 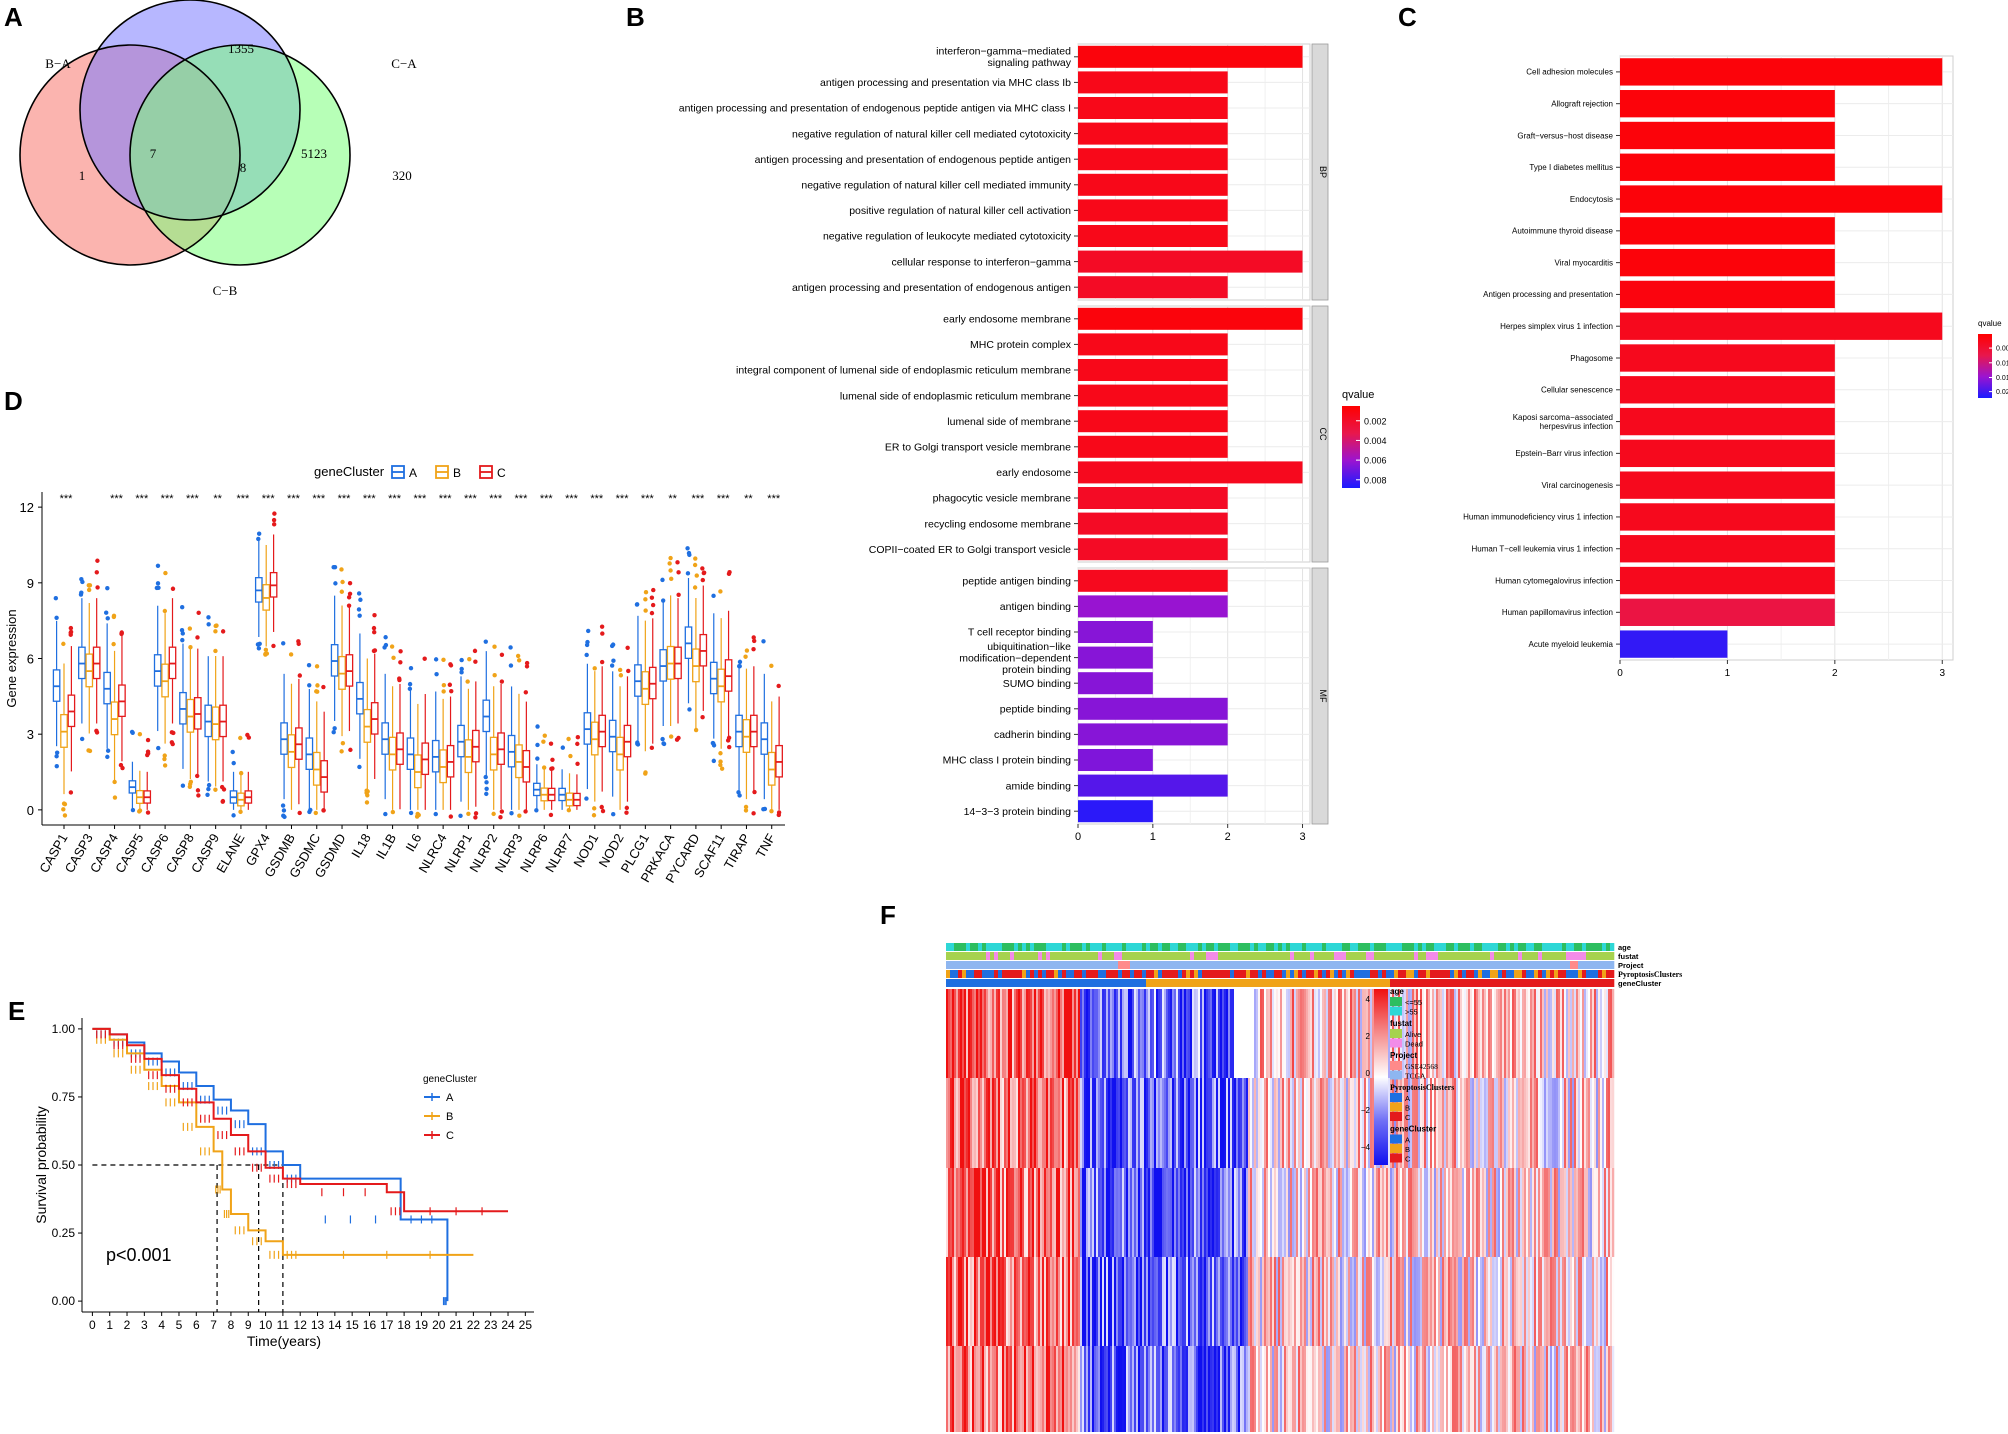 I want to click on legend-group-title: geneCluster, so click(x=1413, y=1129).